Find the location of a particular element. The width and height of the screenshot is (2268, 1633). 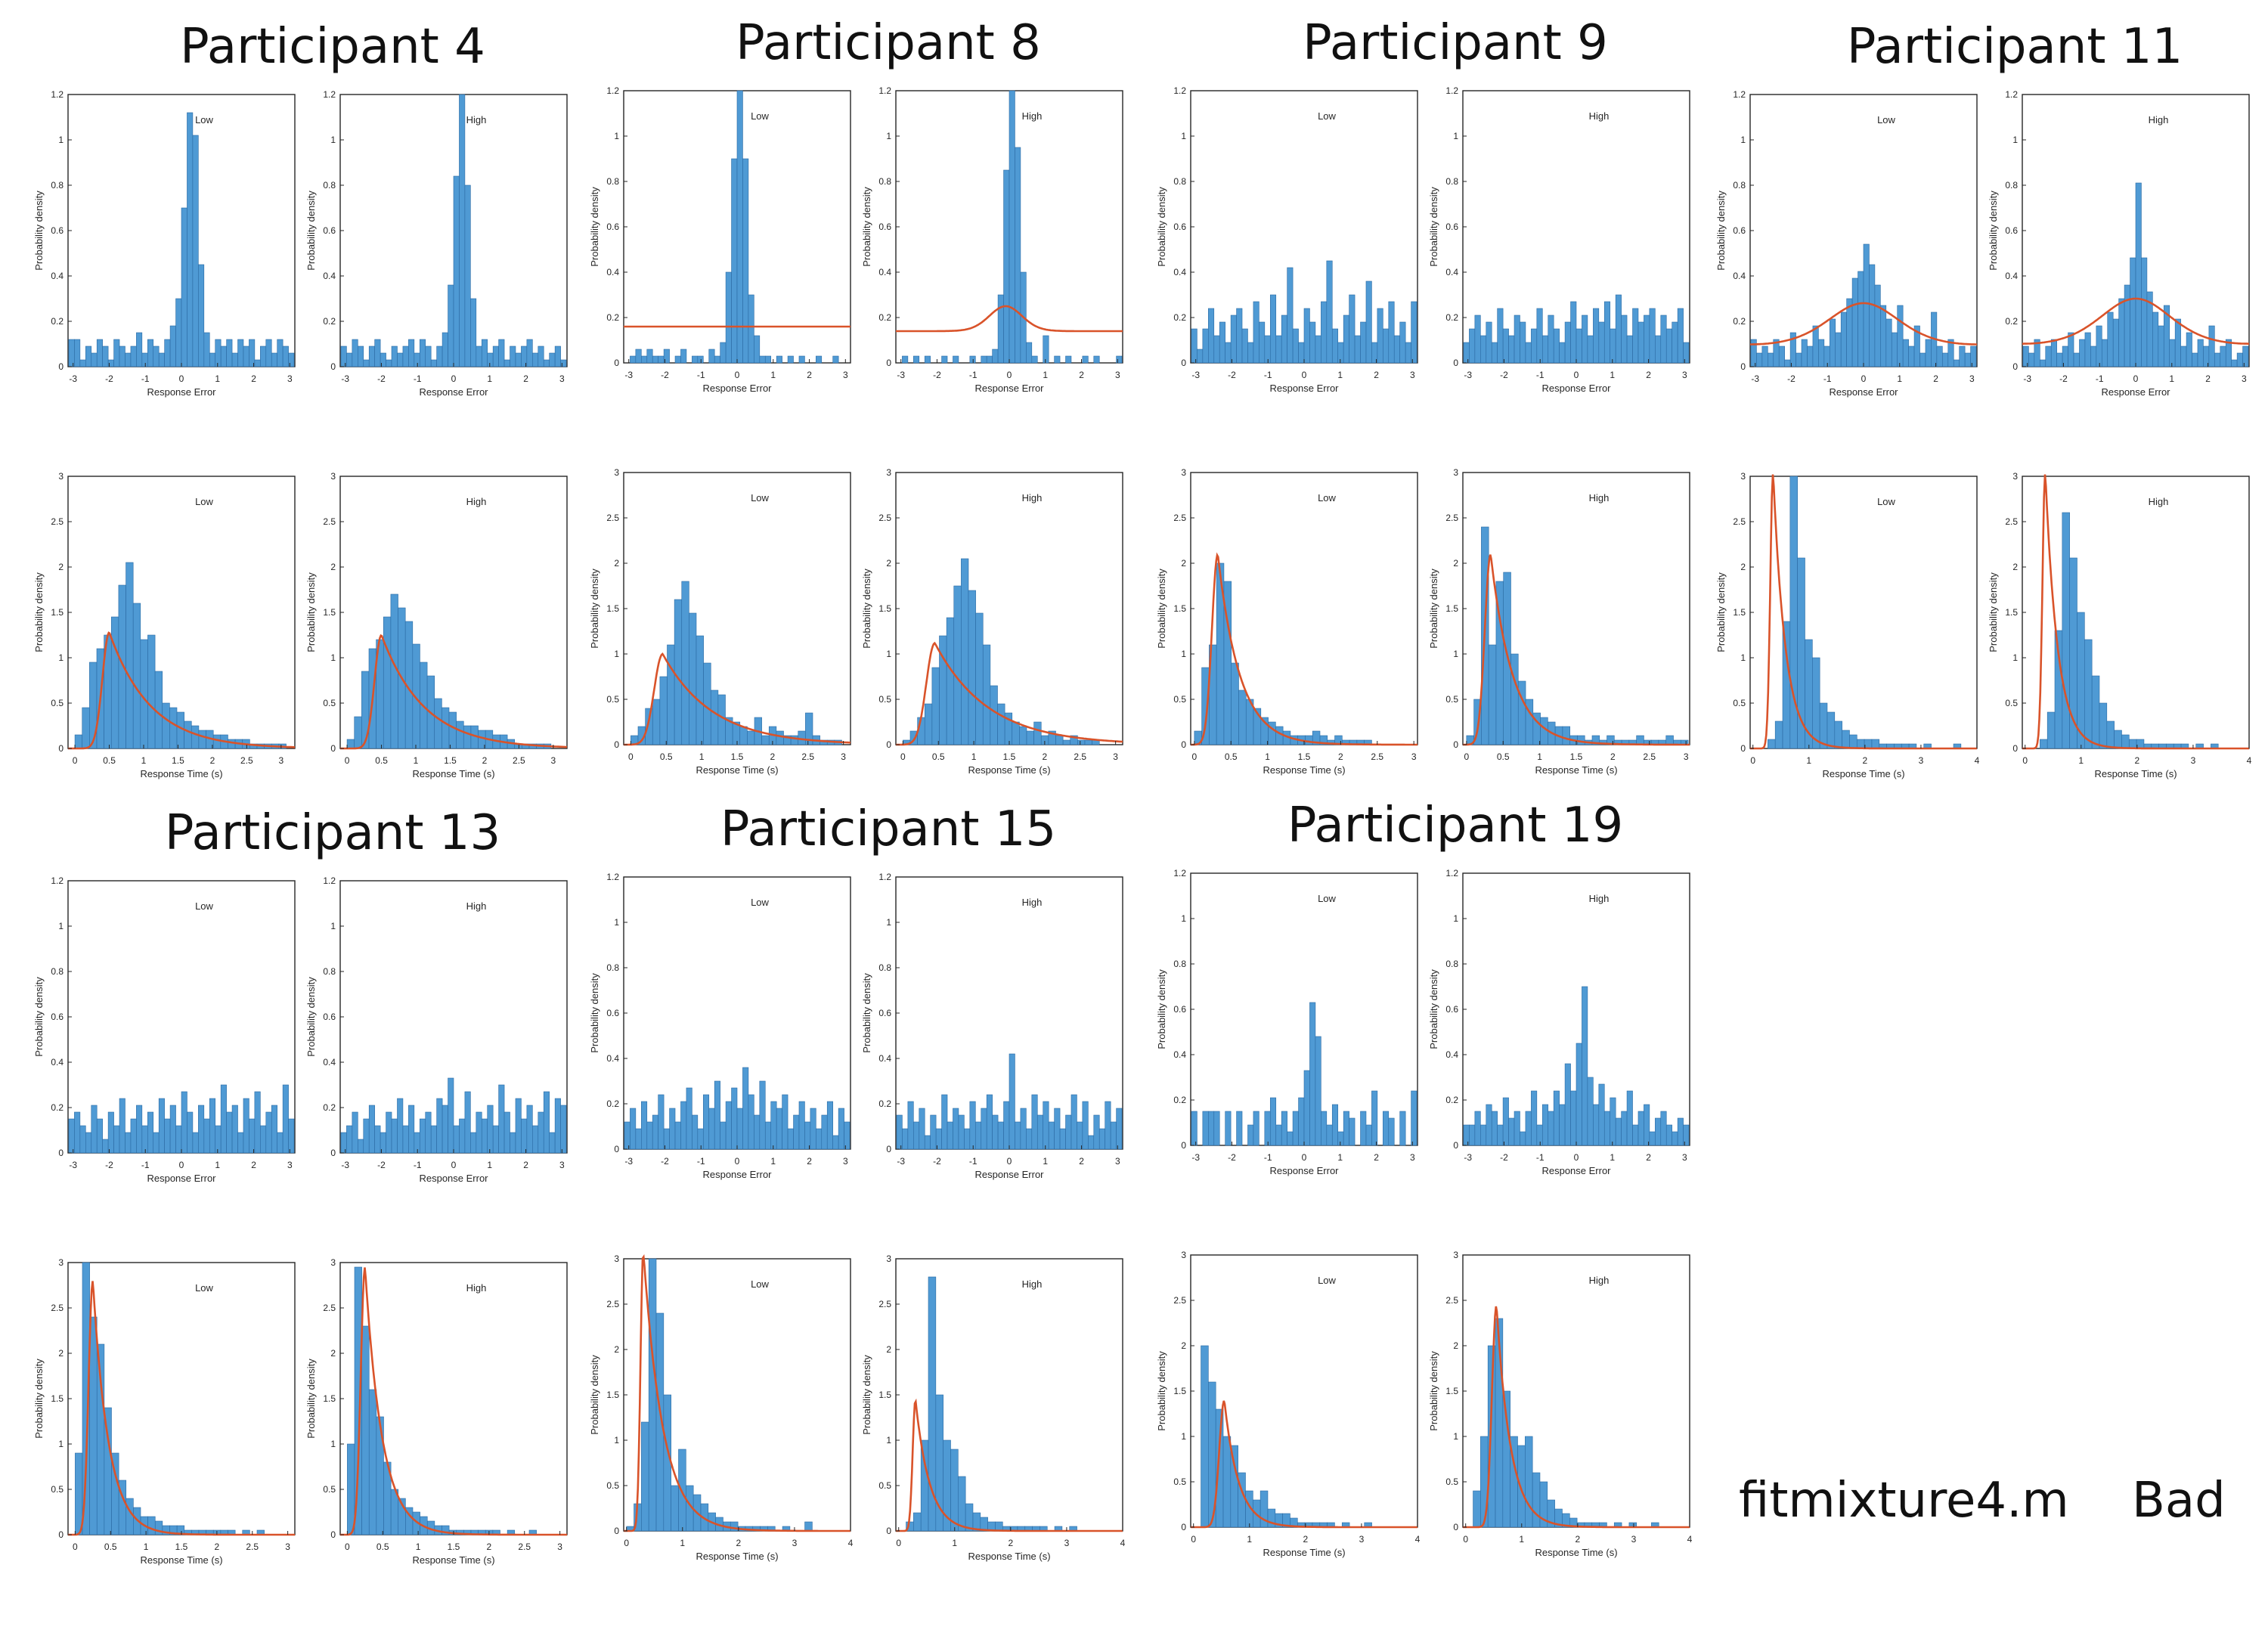

x-axis-label: Response Time (s) is located at coordinates (181, 1560).